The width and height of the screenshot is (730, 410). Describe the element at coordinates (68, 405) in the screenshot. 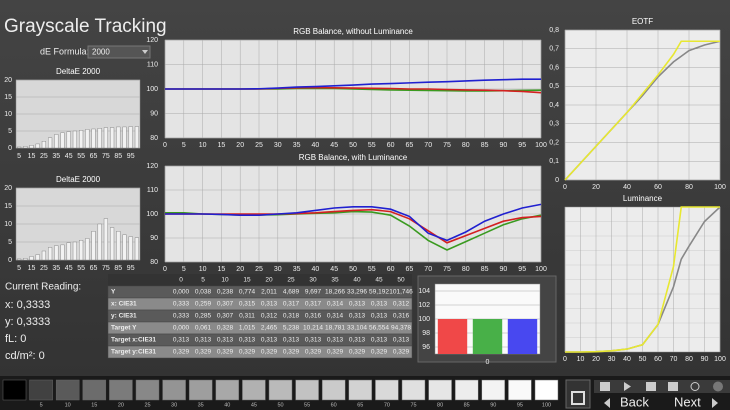

I see `swatch-label: 10` at that location.